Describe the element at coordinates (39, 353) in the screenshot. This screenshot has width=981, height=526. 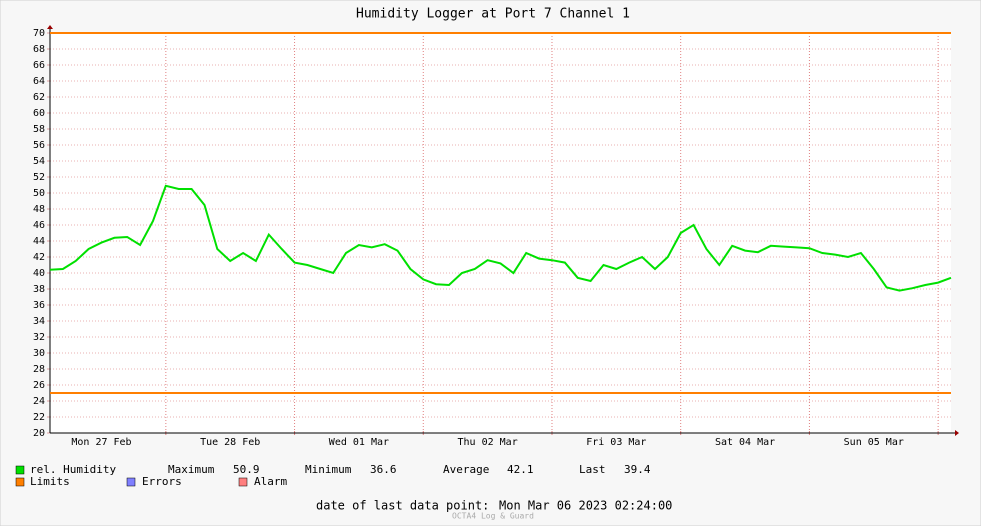
I see `y-tick-label: 30` at that location.